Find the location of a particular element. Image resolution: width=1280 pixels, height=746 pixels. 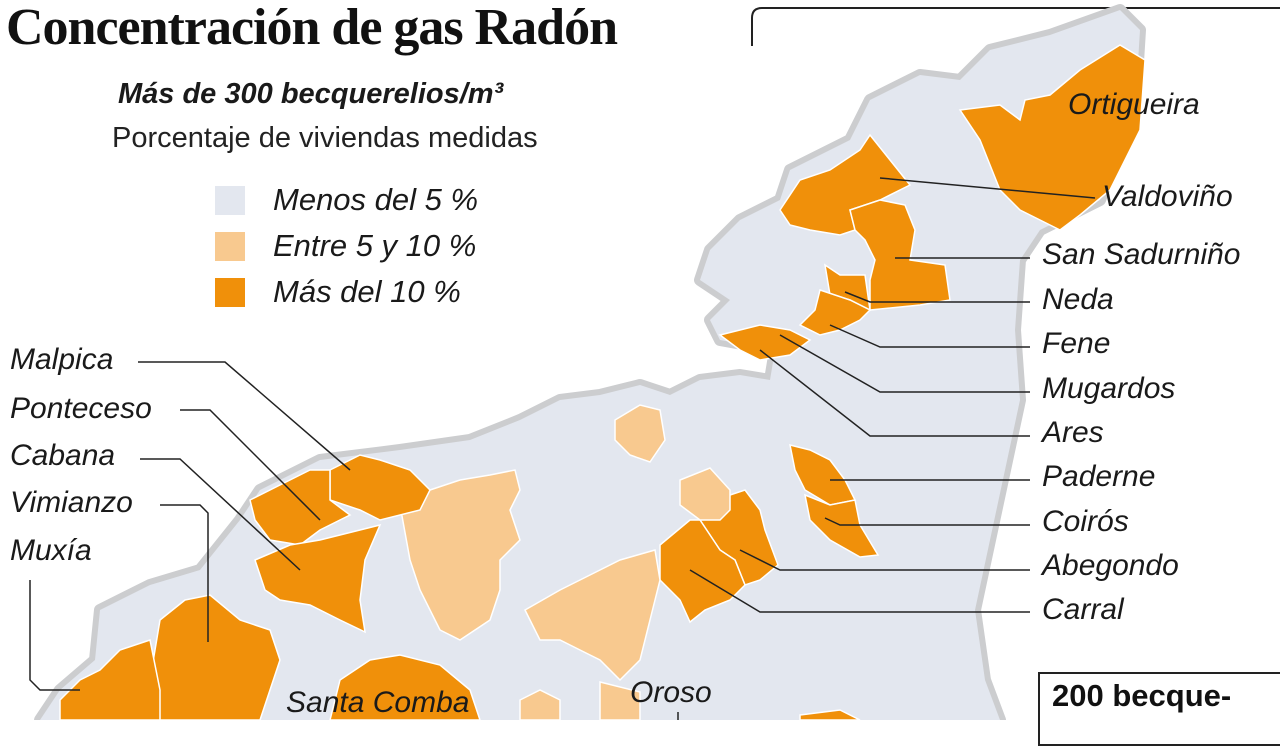

legend-item-high: Más del 10 % is located at coordinates (338, 292).